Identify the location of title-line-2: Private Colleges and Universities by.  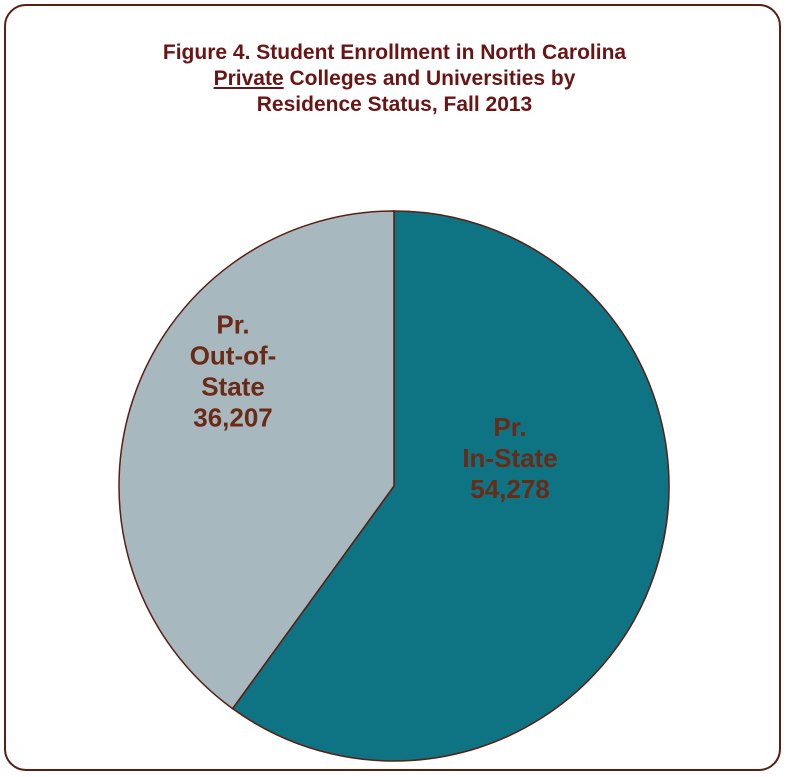
(394, 79).